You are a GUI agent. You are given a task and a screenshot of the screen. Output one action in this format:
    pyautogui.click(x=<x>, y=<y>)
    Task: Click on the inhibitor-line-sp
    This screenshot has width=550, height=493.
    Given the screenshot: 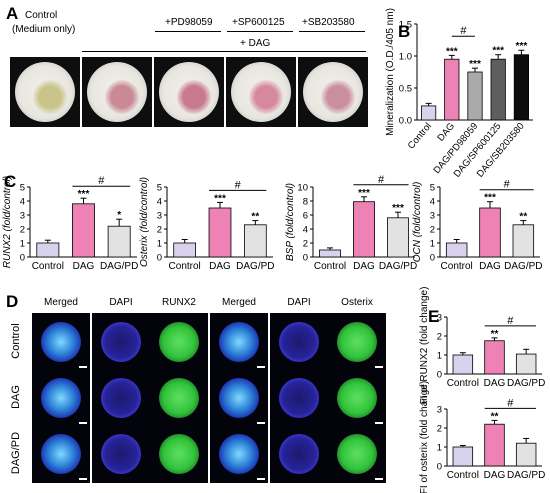 What is the action you would take?
    pyautogui.click(x=260, y=31)
    